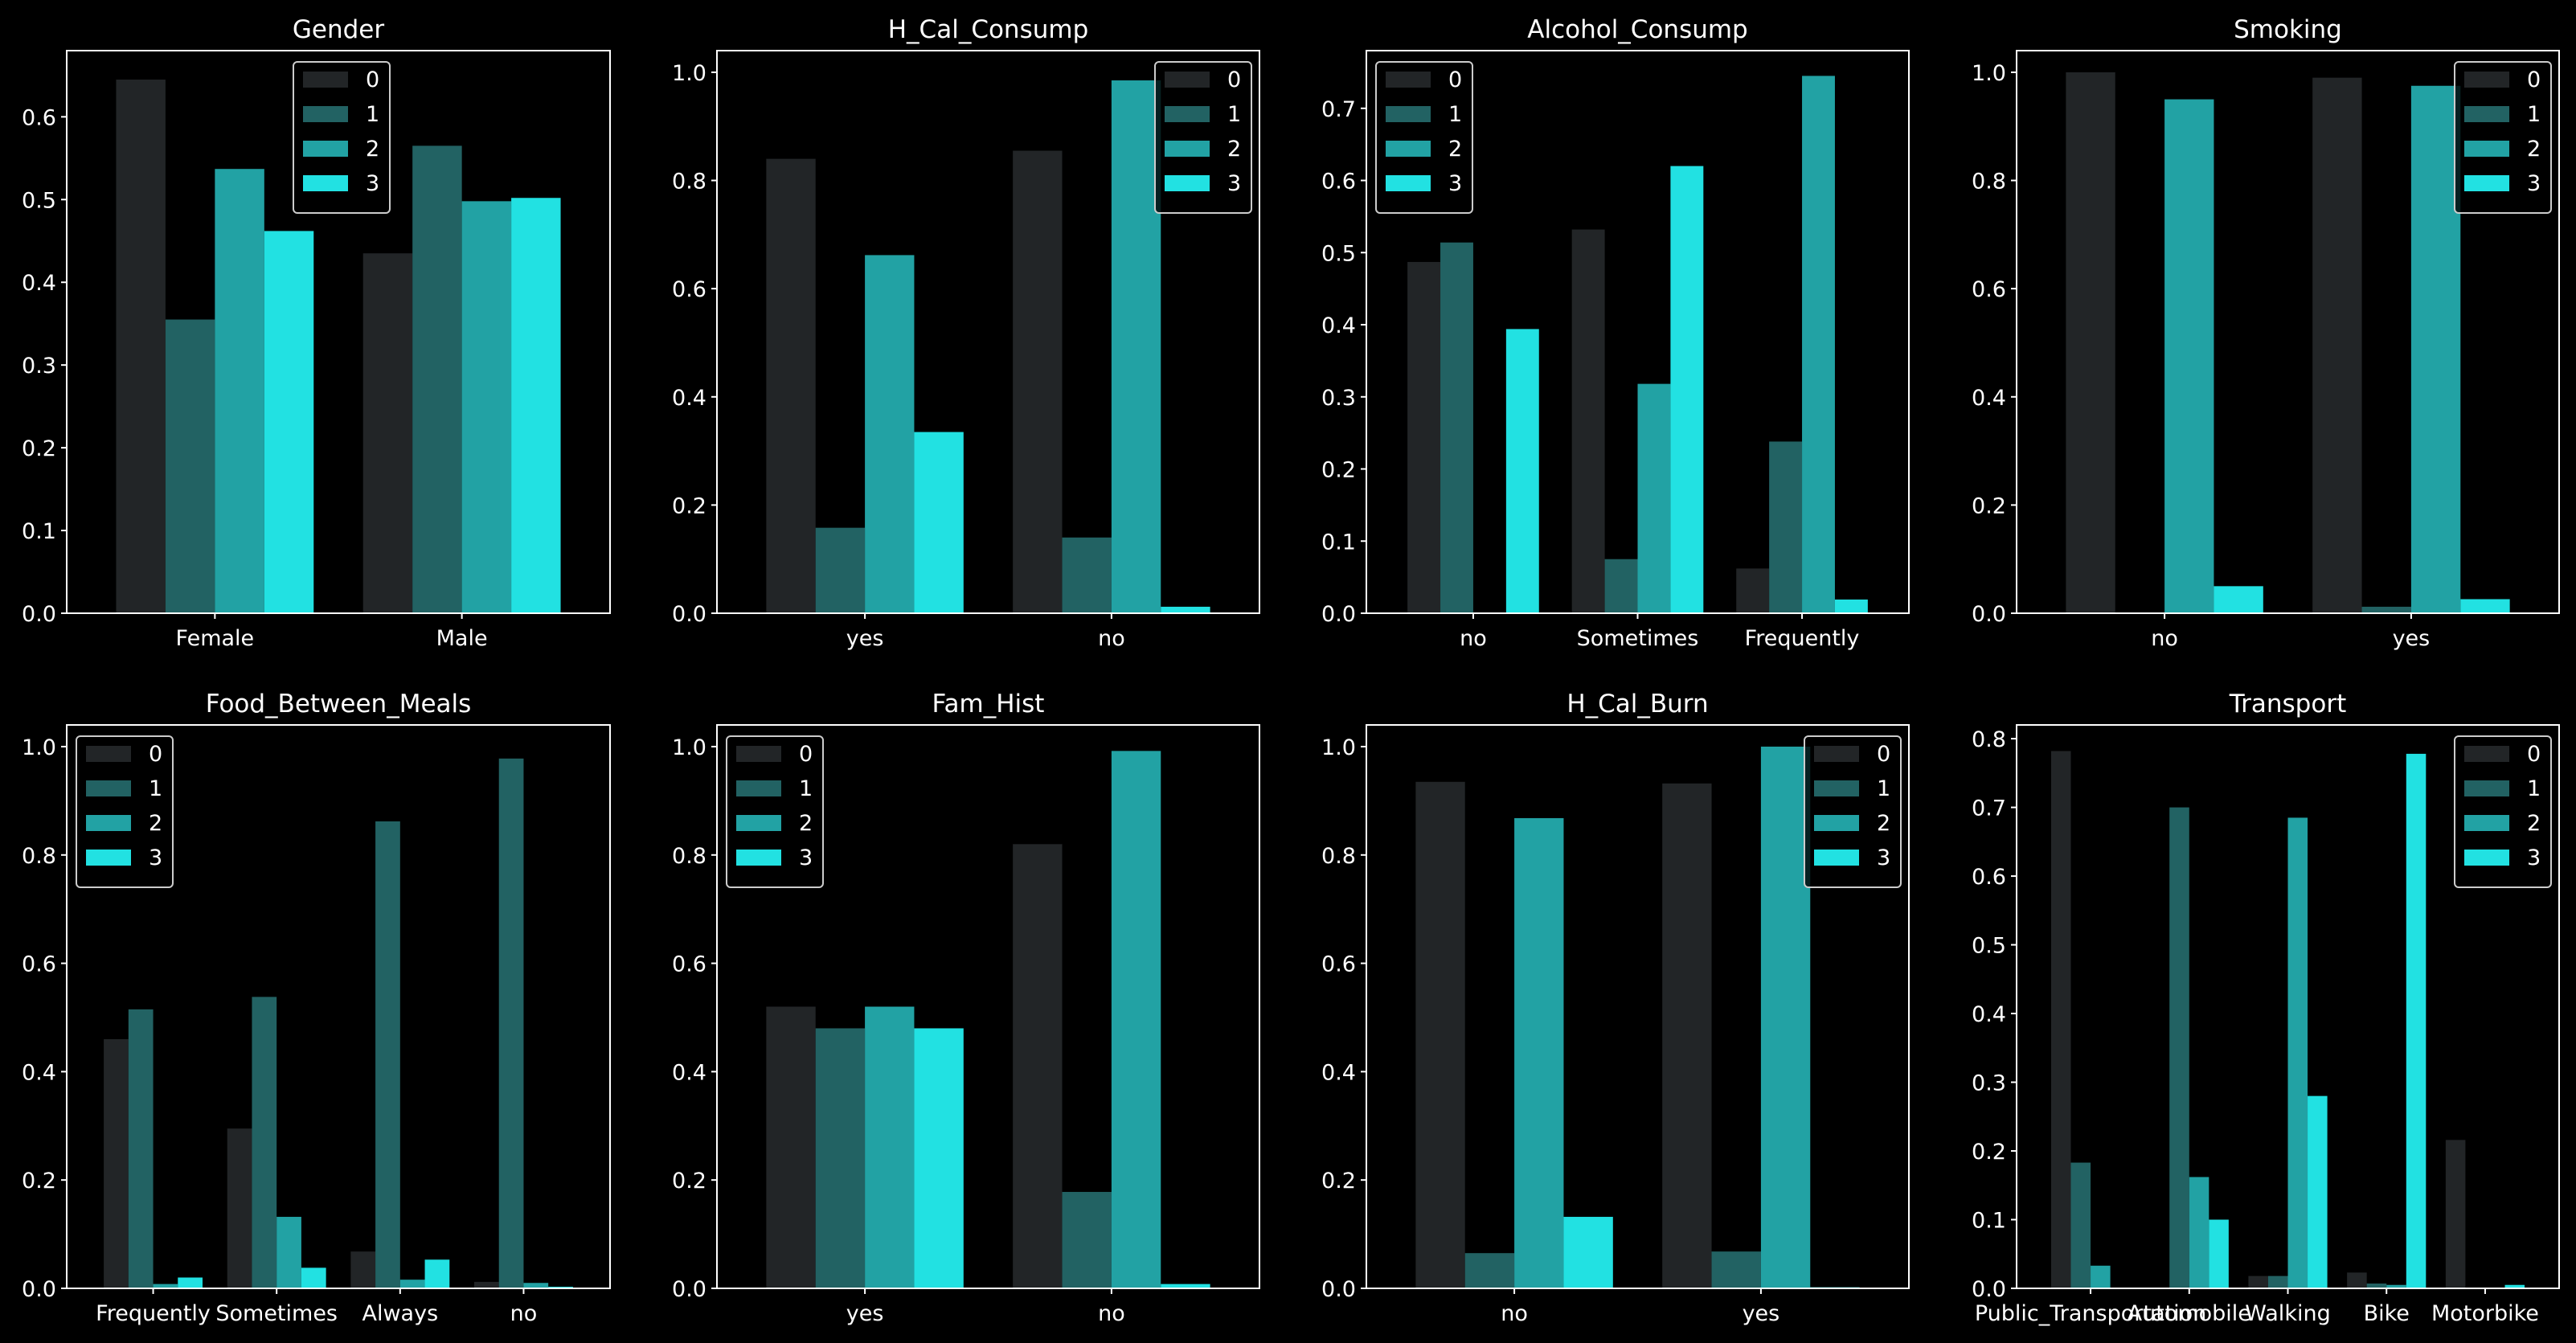  What do you see at coordinates (2288, 29) in the screenshot?
I see `chart-title: Smoking` at bounding box center [2288, 29].